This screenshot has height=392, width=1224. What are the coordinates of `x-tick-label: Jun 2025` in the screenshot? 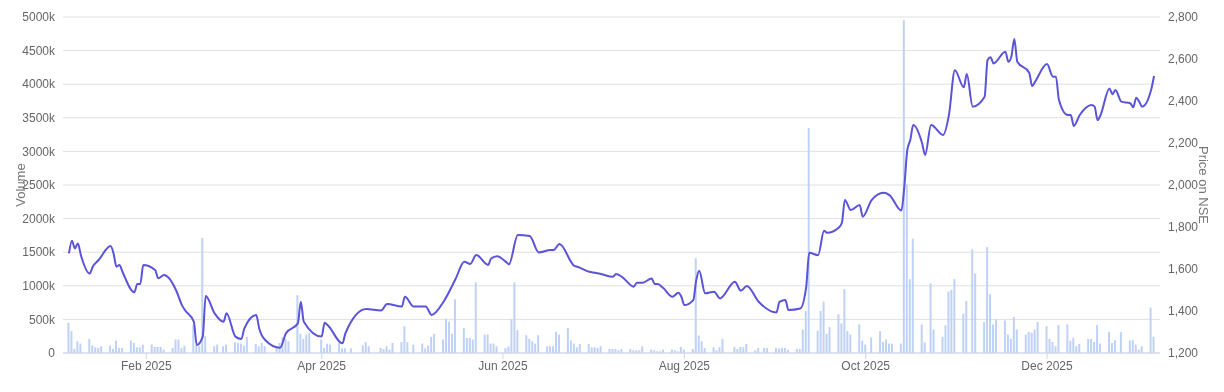 It's located at (503, 365).